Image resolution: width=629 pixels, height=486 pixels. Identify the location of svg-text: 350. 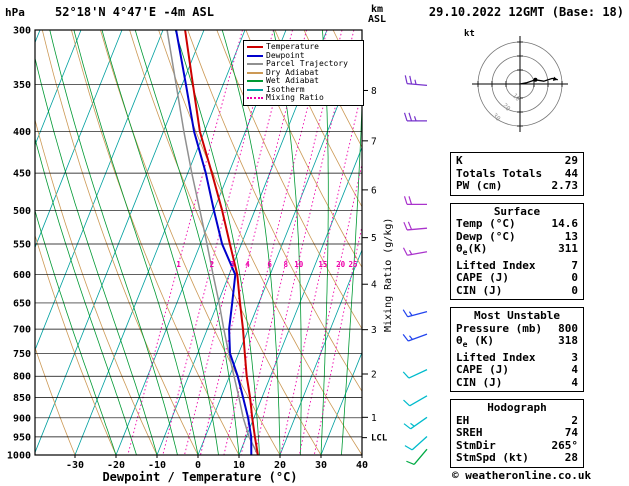
(22, 85).